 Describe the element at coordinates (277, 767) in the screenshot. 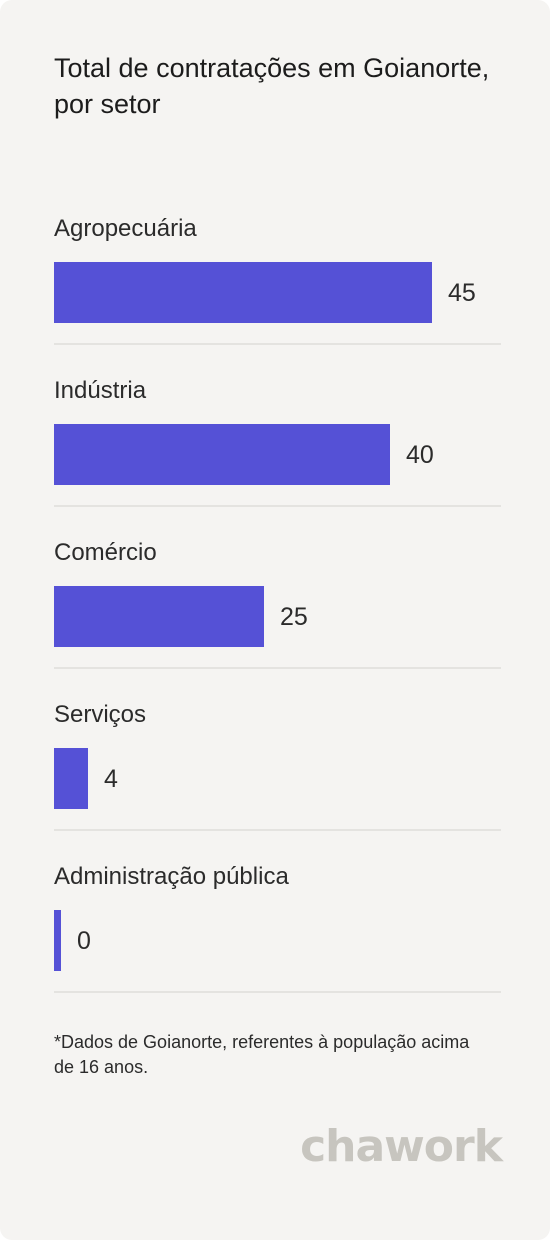

I see `bar-row: Serviços 4` at that location.